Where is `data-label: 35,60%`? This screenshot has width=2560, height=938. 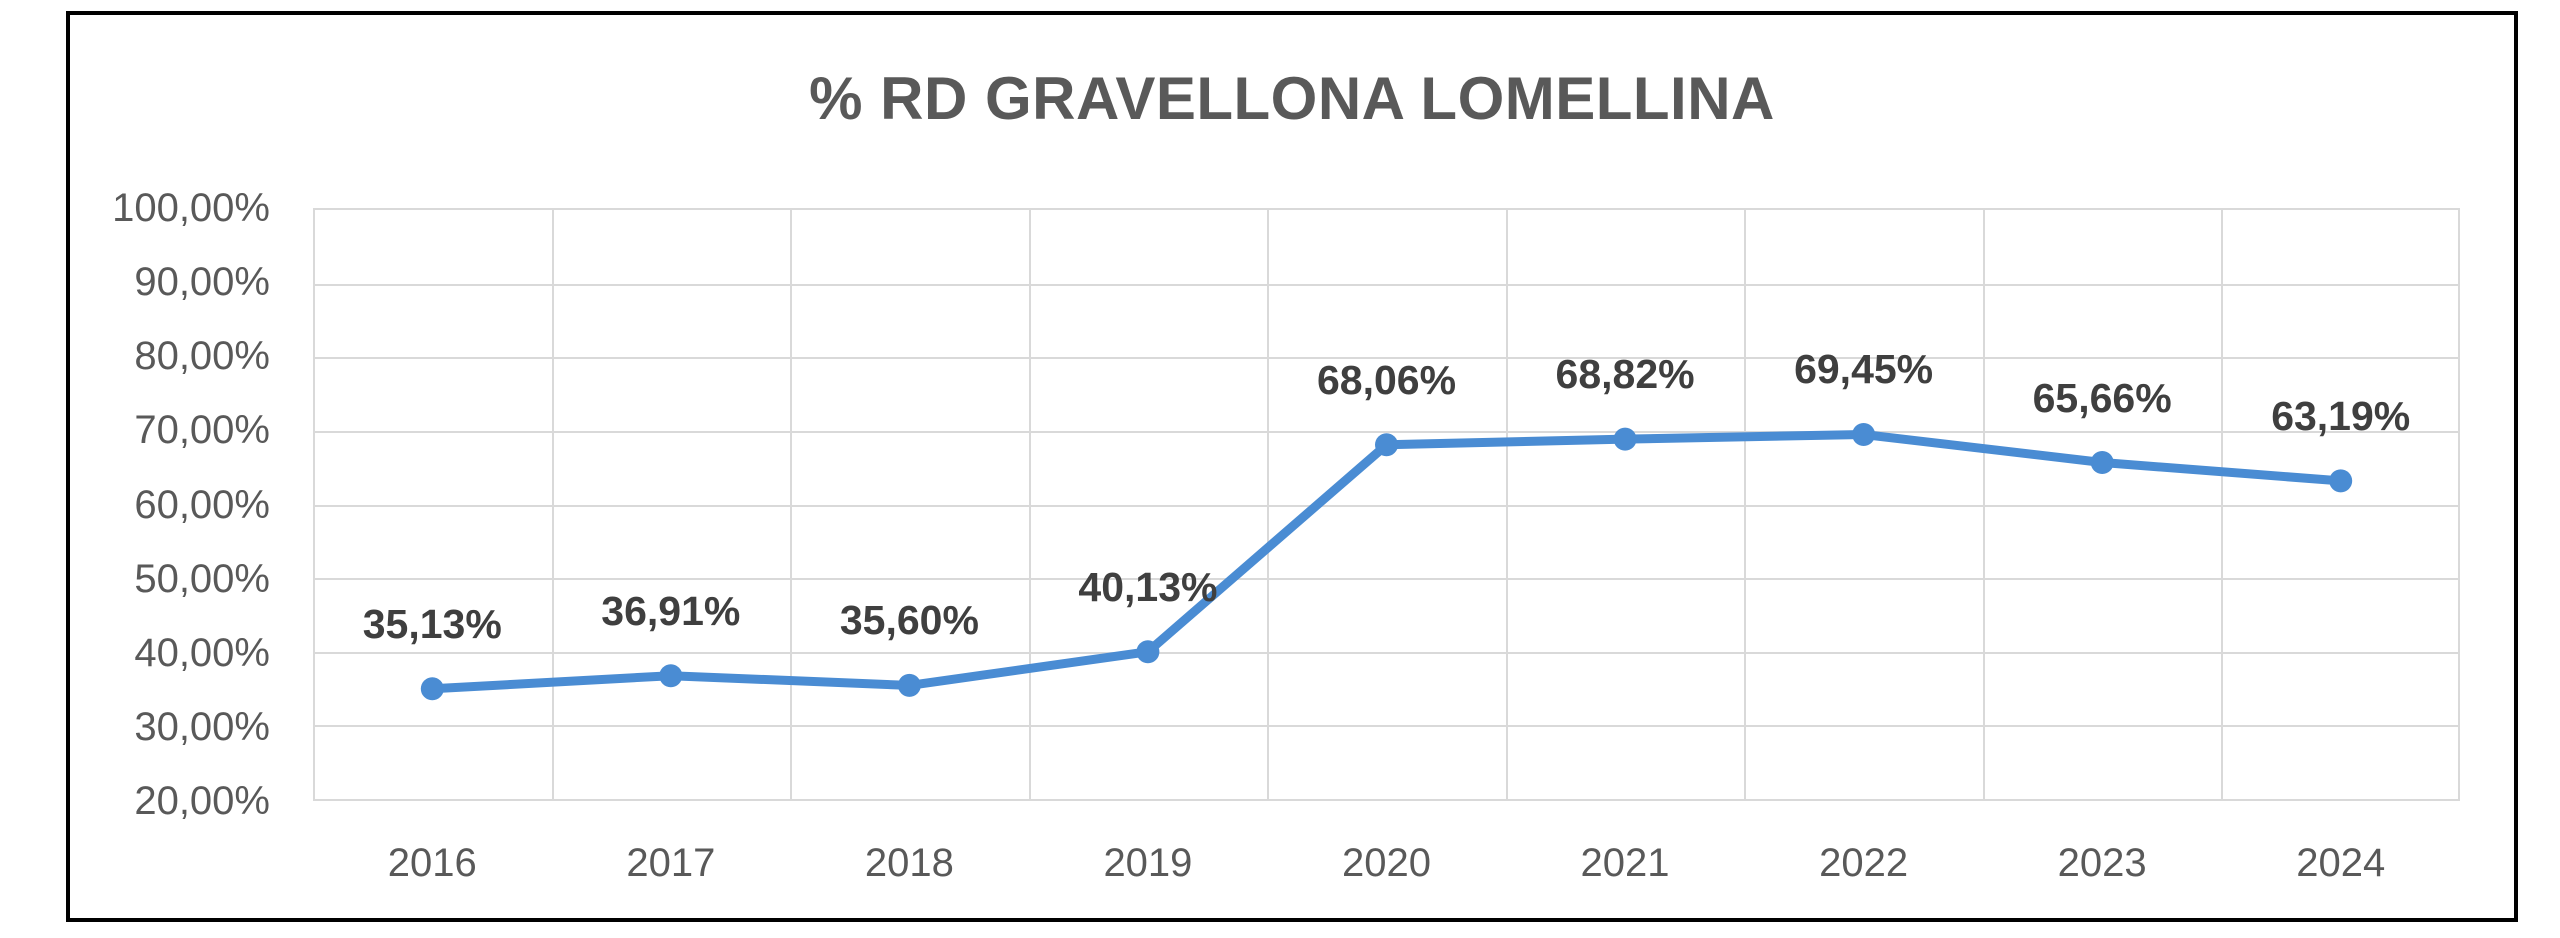 data-label: 35,60% is located at coordinates (909, 620).